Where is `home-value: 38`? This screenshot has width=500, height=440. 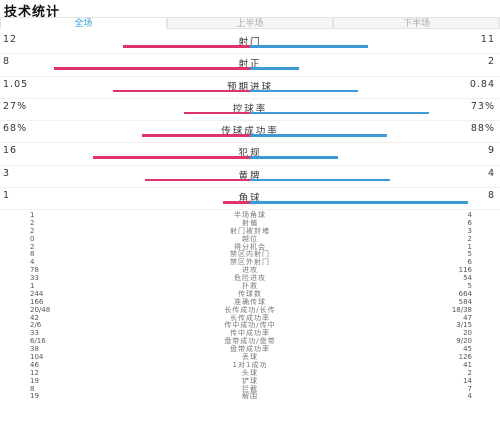 home-value: 38 is located at coordinates (34, 349).